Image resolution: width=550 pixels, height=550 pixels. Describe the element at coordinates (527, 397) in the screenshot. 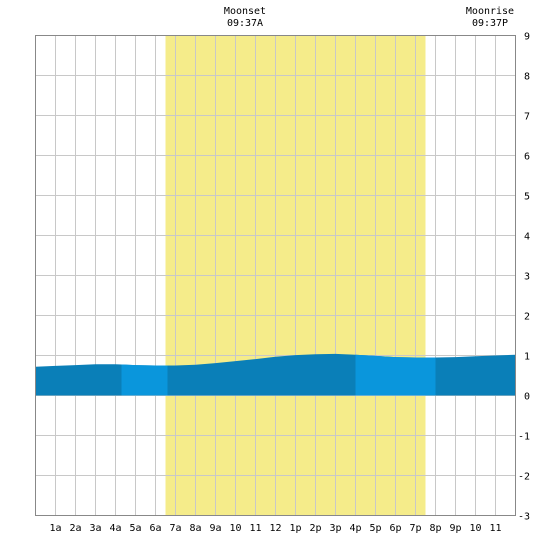

I see `y-tick-label: 0` at that location.